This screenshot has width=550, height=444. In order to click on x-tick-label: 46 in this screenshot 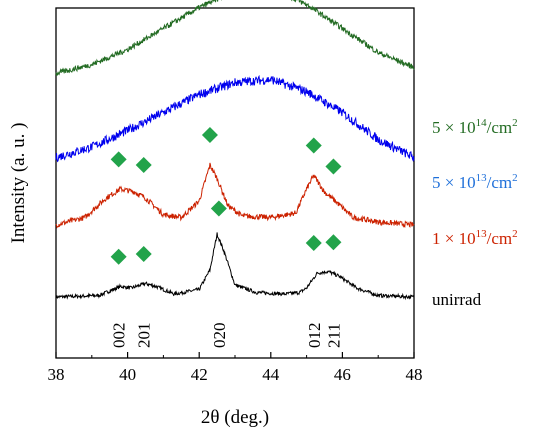, I will do `click(342, 374)`.